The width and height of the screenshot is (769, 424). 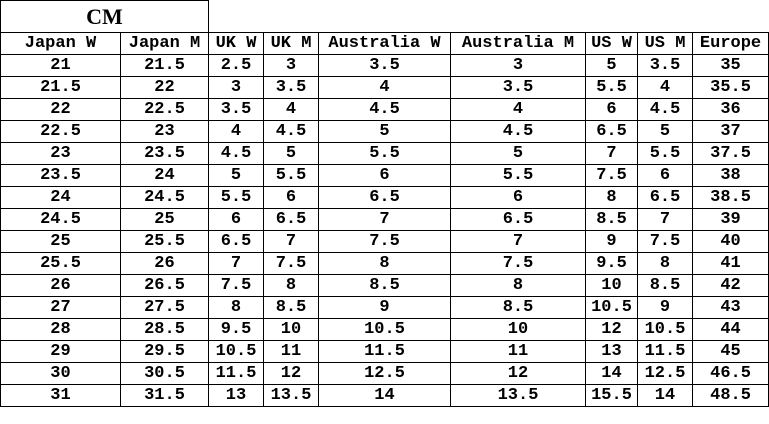 What do you see at coordinates (730, 65) in the screenshot?
I see `size-cell: 35` at bounding box center [730, 65].